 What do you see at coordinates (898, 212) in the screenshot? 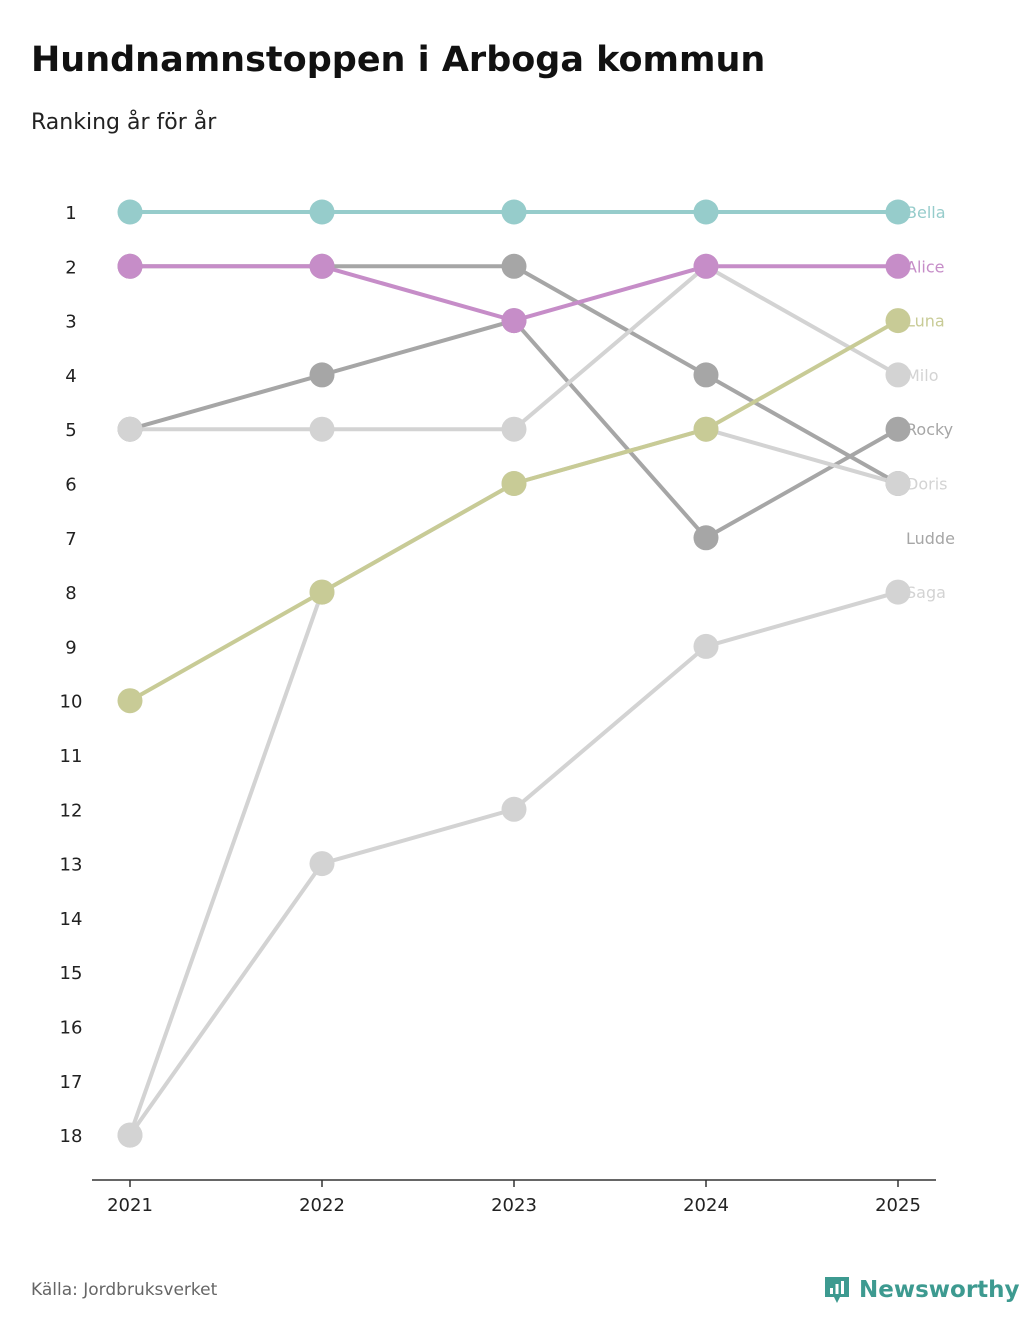
I see `point-bella-2025` at bounding box center [898, 212].